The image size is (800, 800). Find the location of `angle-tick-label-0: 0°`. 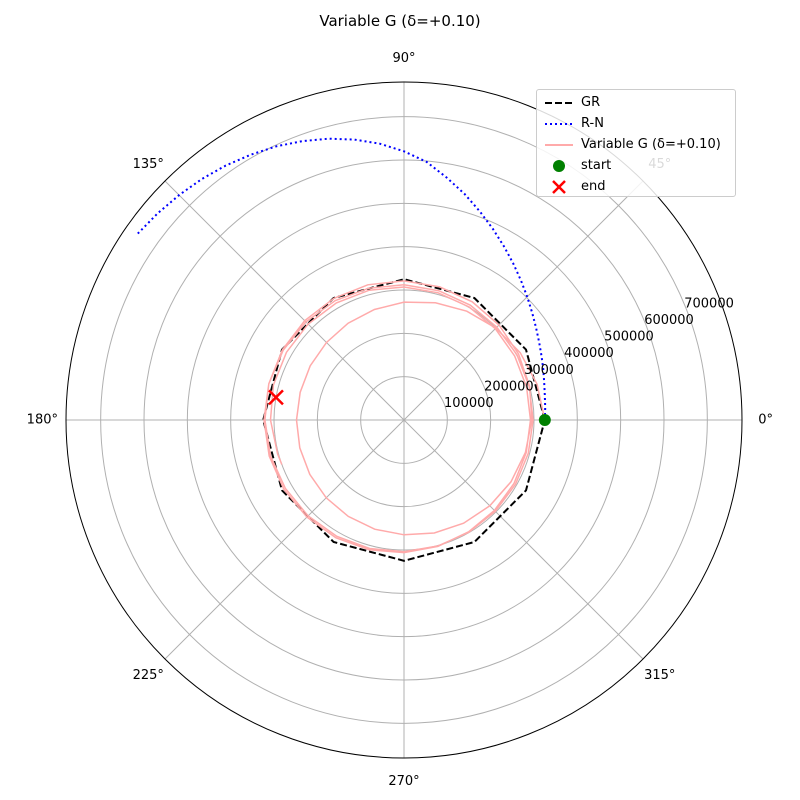

angle-tick-label-0: 0° is located at coordinates (765, 420).